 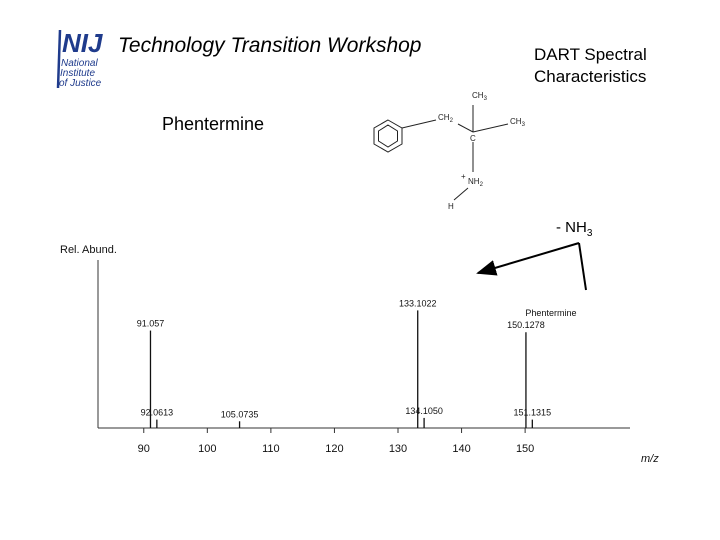 What do you see at coordinates (461, 449) in the screenshot?
I see `x-tick-label-140: 140` at bounding box center [461, 449].